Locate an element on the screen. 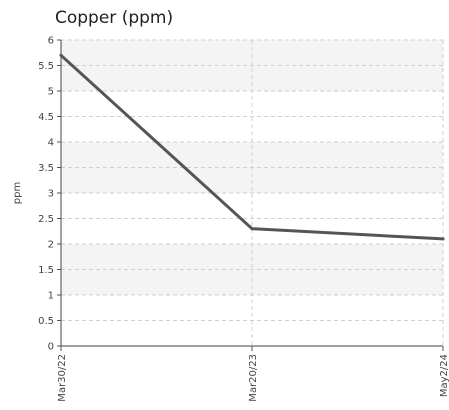 The image size is (449, 410). y-tick-label: 0.5 is located at coordinates (46, 321).